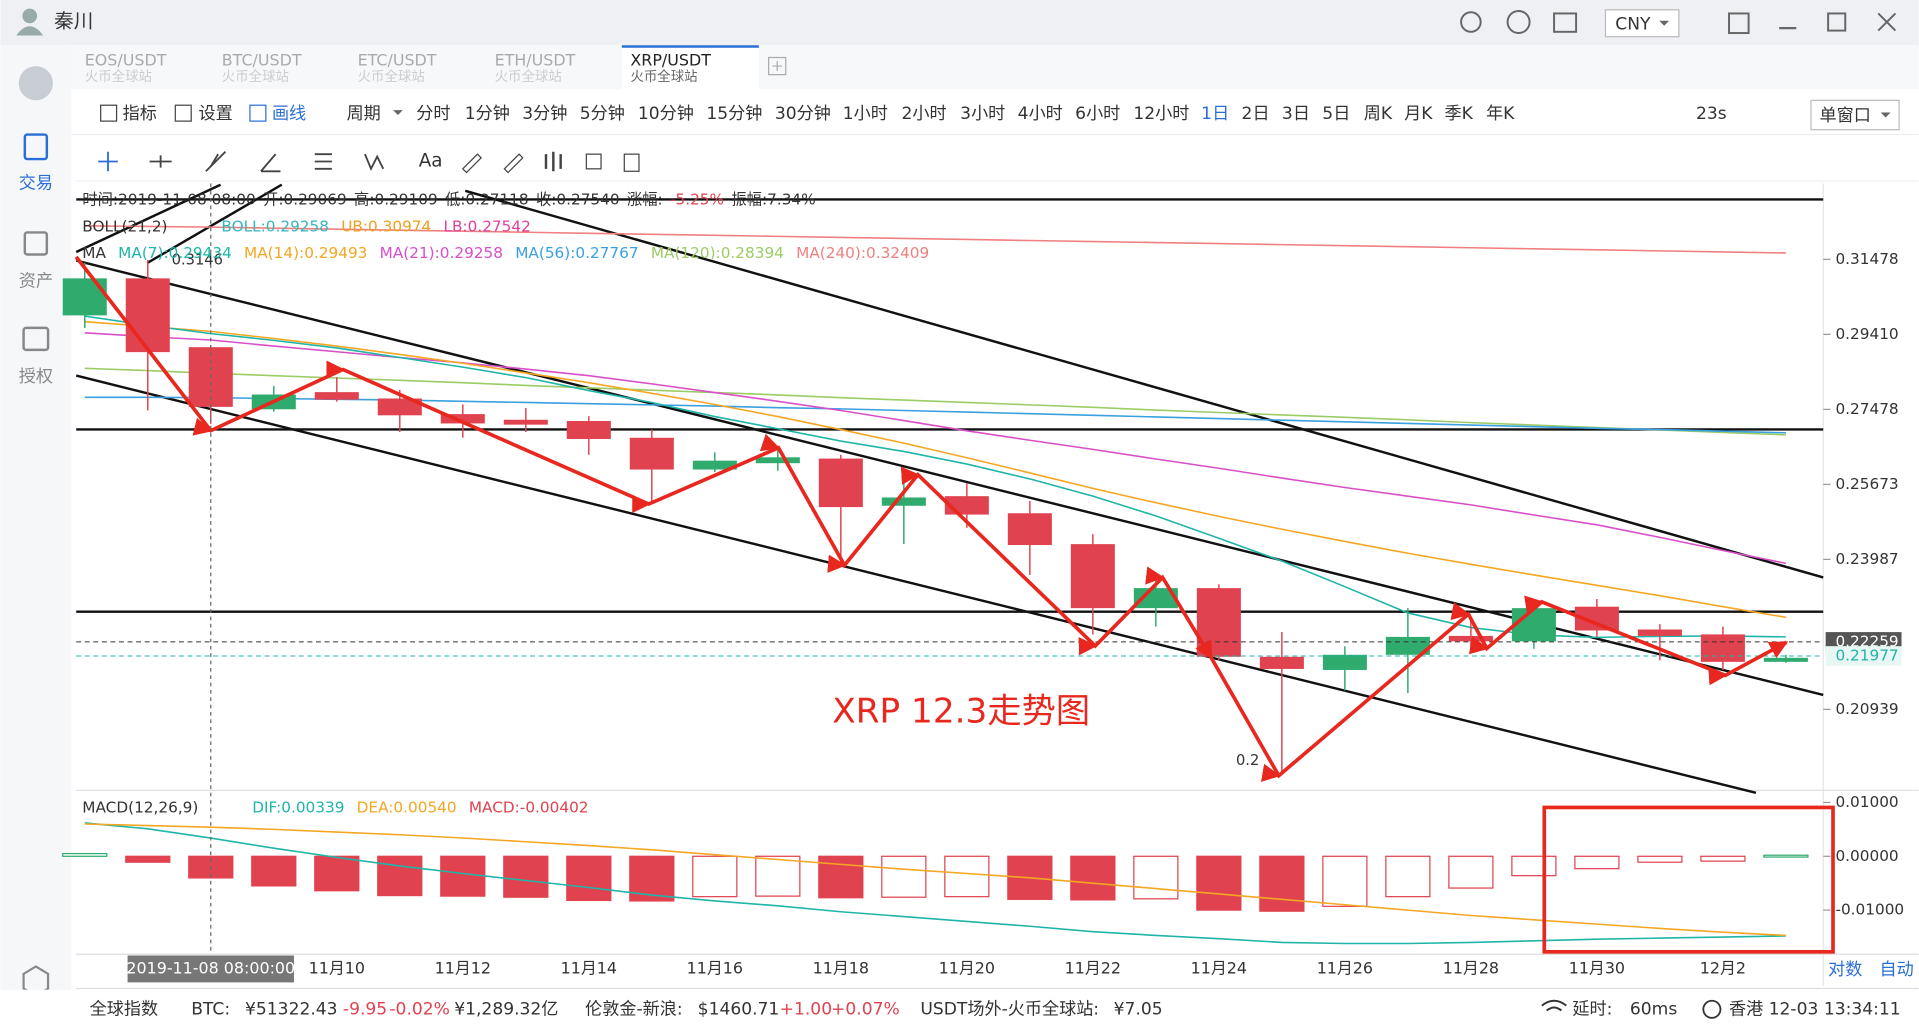  What do you see at coordinates (1887, 22) in the screenshot?
I see `close` at bounding box center [1887, 22].